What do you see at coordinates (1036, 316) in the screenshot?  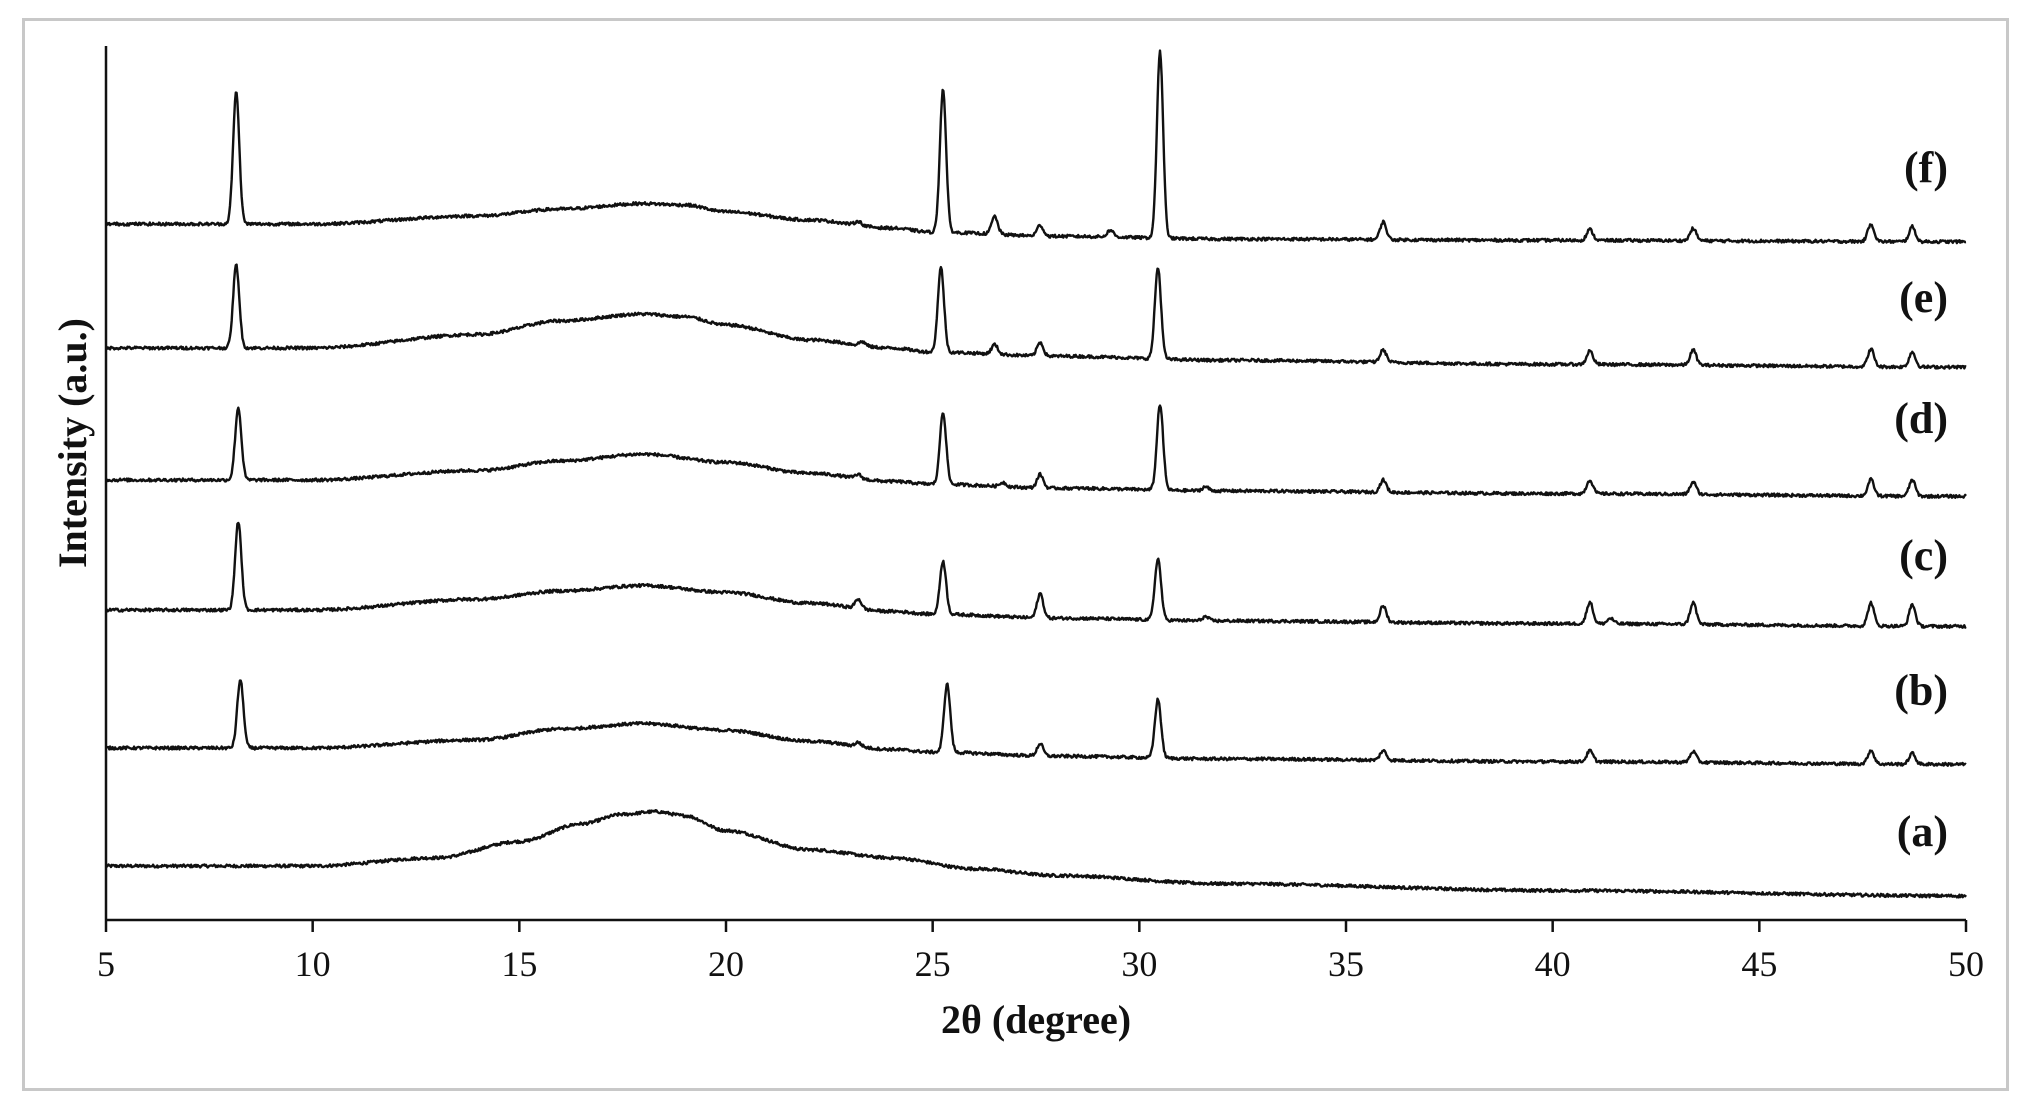 I see `xrd-trace-e` at bounding box center [1036, 316].